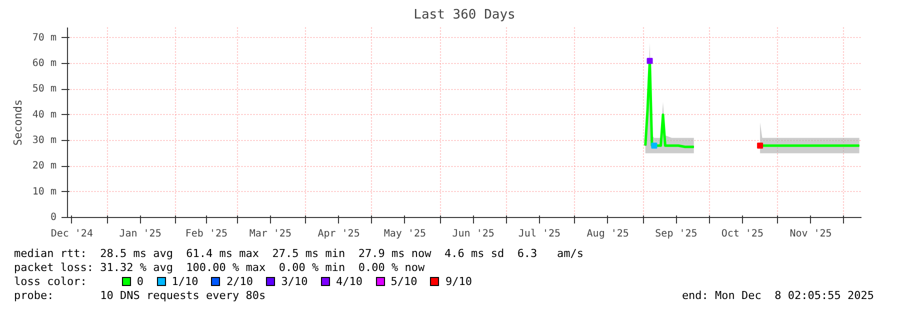 This screenshot has width=897, height=310. I want to click on y-tick-label: 50 m, so click(44, 89).